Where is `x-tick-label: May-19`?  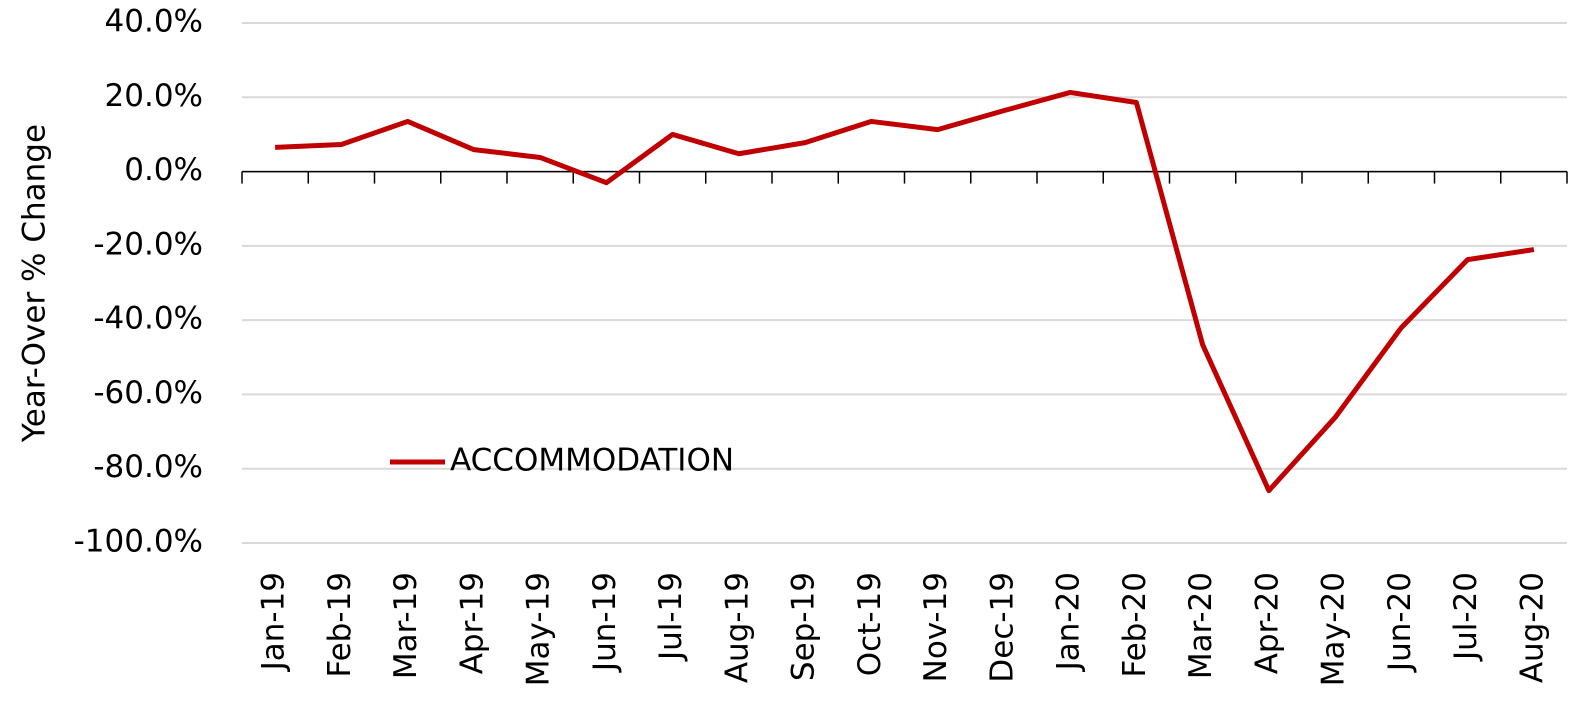 x-tick-label: May-19 is located at coordinates (539, 629).